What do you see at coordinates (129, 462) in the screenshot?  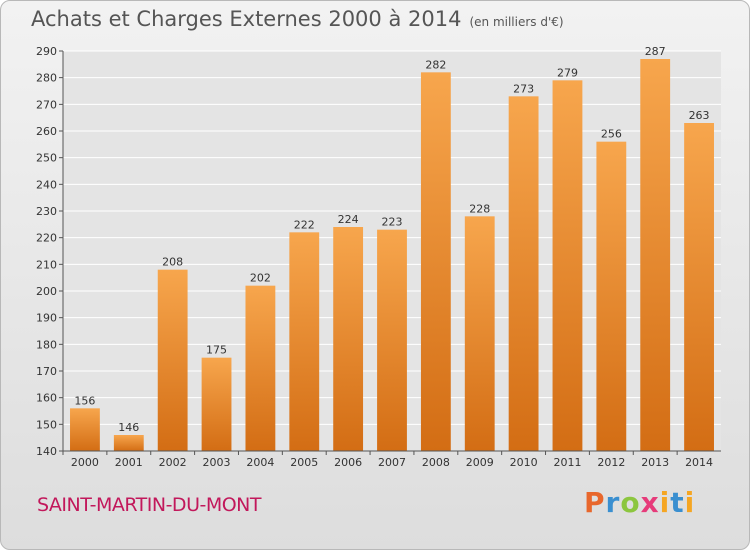 I see `x-tick-label: 2001` at bounding box center [129, 462].